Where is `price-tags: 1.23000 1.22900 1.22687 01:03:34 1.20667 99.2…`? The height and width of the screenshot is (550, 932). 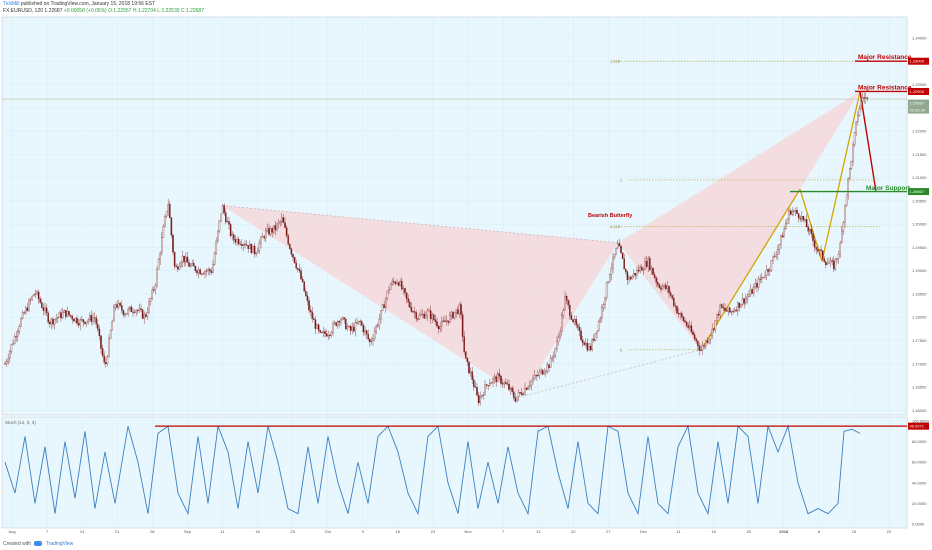
price-tags: 1.23000 1.22900 1.22687 01:03:34 1.20667 99.2… is located at coordinates (918, 243).